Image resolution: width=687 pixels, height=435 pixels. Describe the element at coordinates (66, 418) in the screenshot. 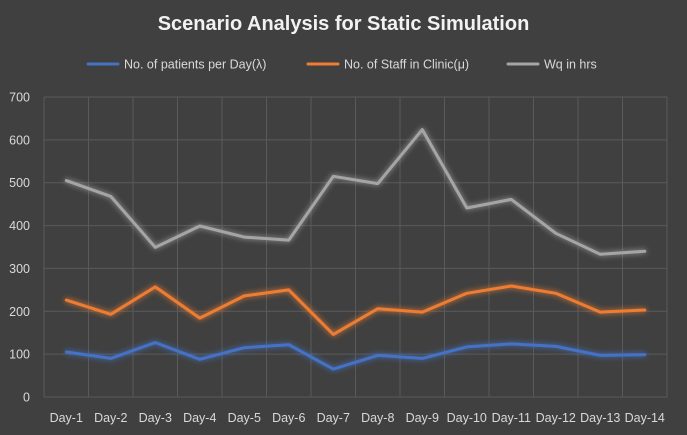

I see `x-tick-label: Day-1` at that location.